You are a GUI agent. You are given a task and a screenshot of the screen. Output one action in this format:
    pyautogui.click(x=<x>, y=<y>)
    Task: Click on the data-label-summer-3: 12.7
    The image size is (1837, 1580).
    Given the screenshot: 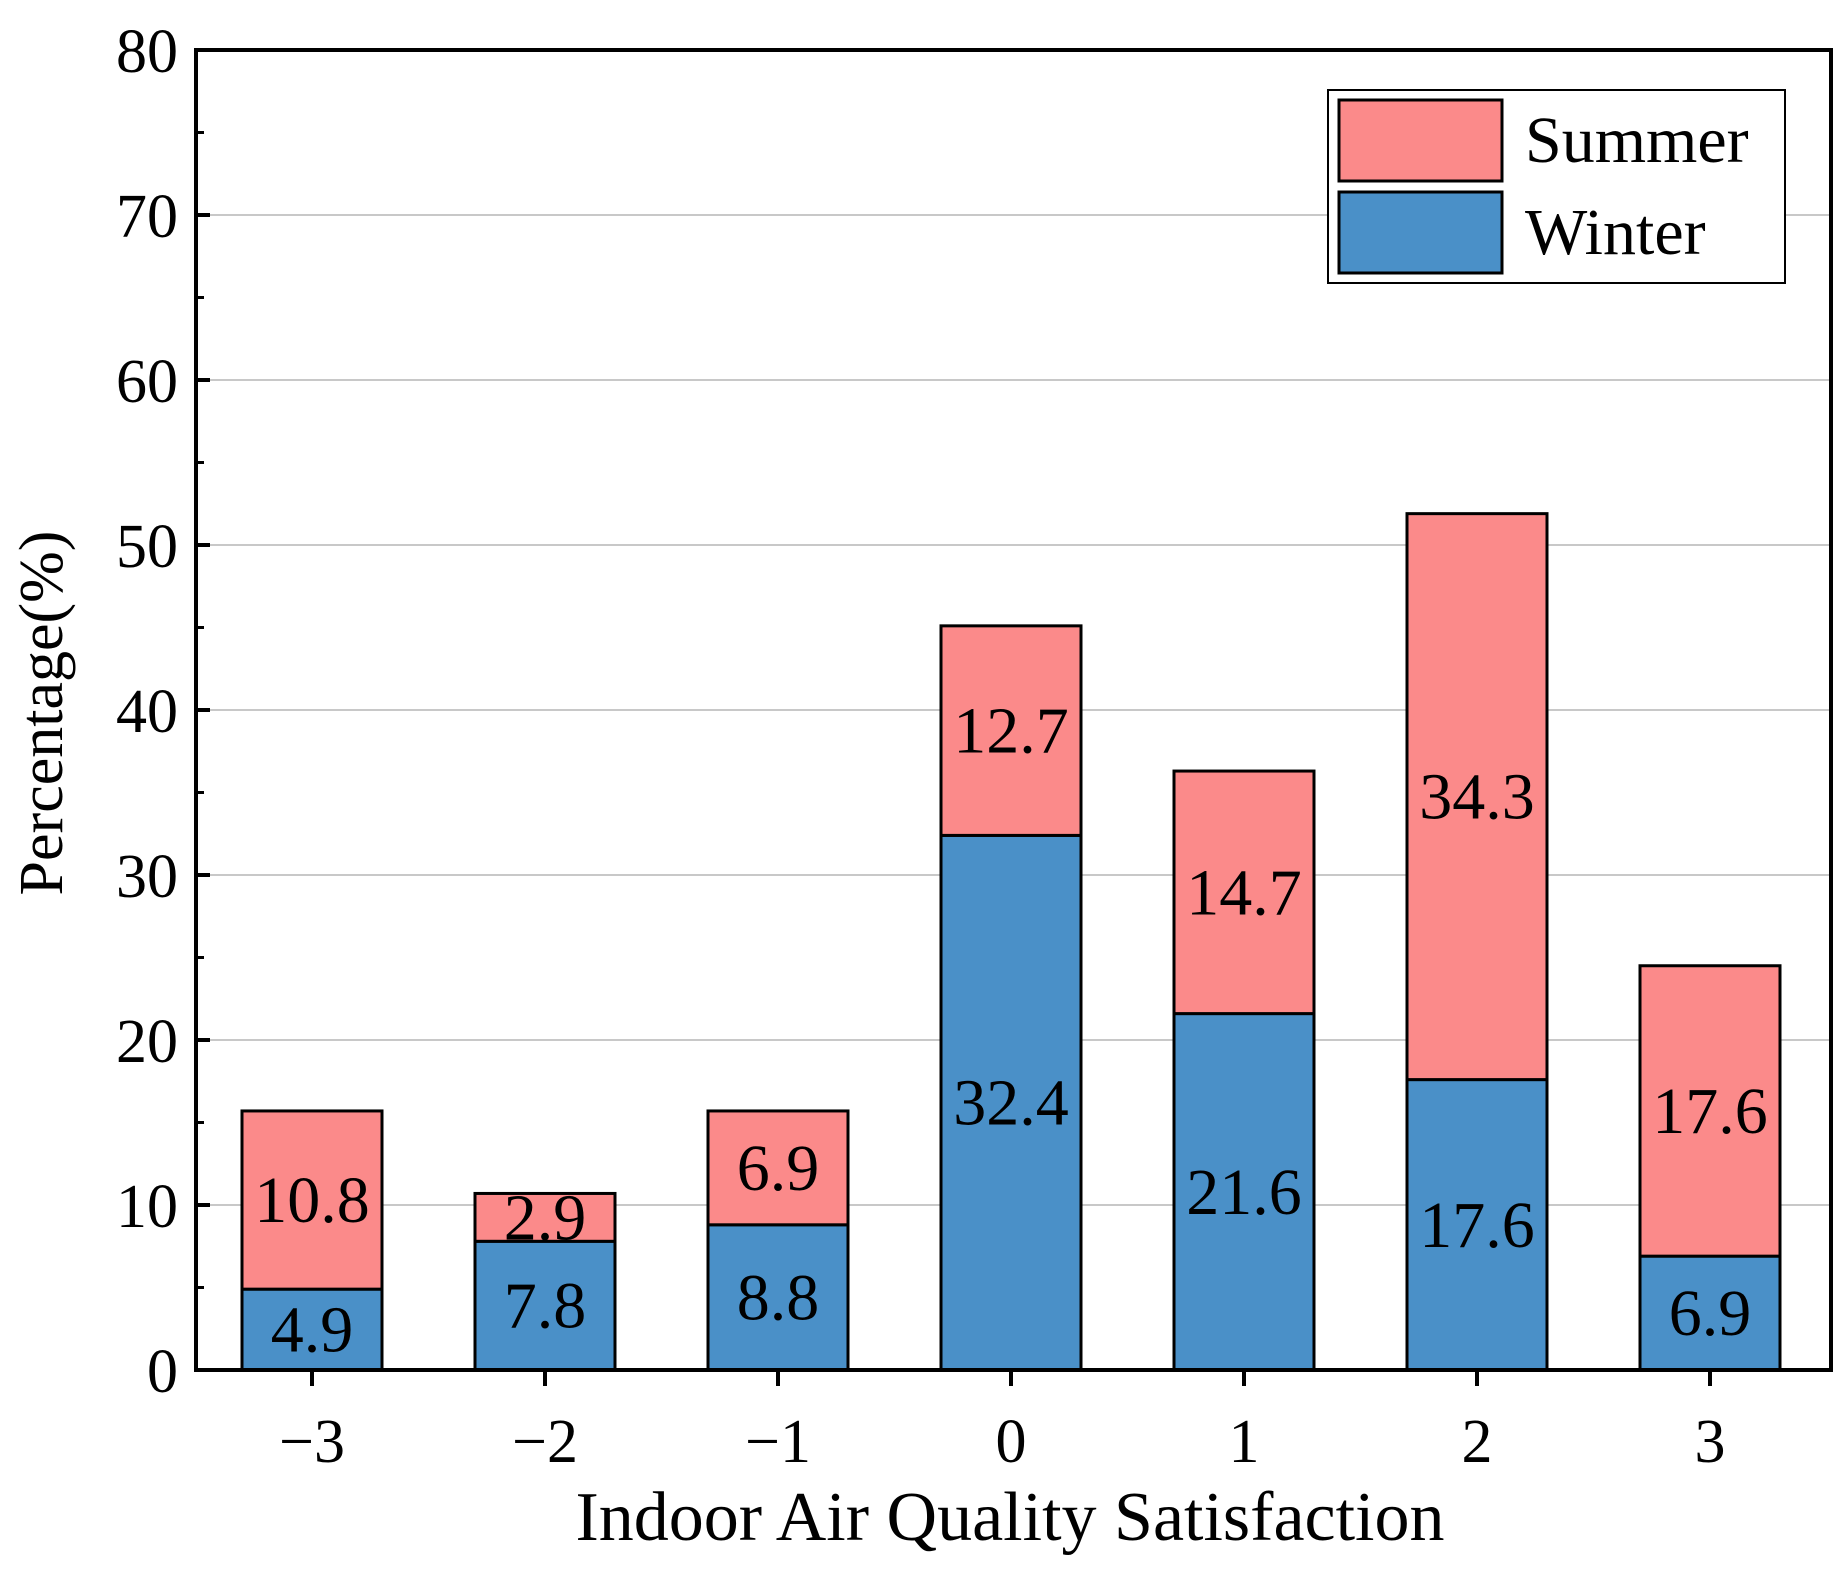 What is the action you would take?
    pyautogui.click(x=1011, y=731)
    